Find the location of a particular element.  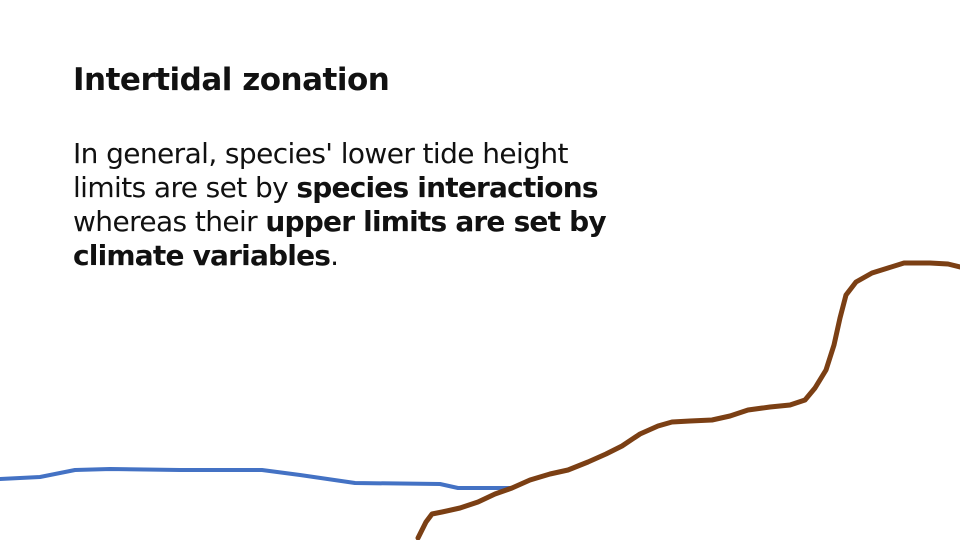

slide-title: Intertidal zonation is located at coordinates (231, 80).